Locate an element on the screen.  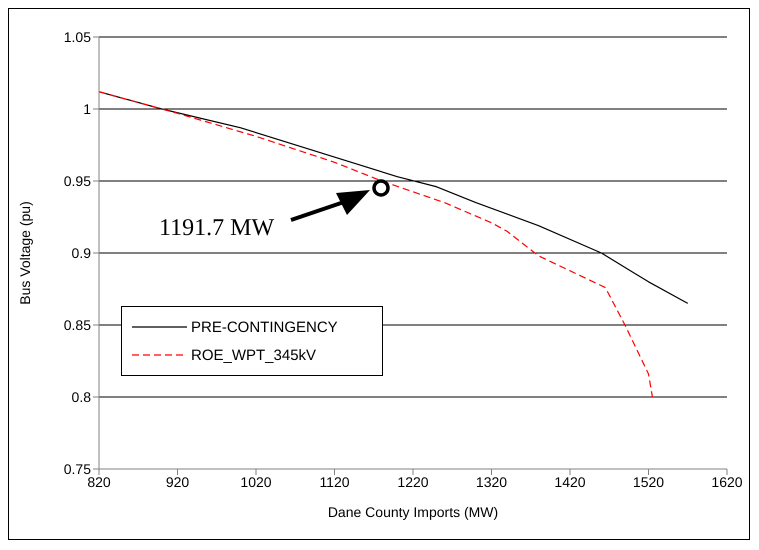
annotation: 1191.7 MW is located at coordinates (216, 228).